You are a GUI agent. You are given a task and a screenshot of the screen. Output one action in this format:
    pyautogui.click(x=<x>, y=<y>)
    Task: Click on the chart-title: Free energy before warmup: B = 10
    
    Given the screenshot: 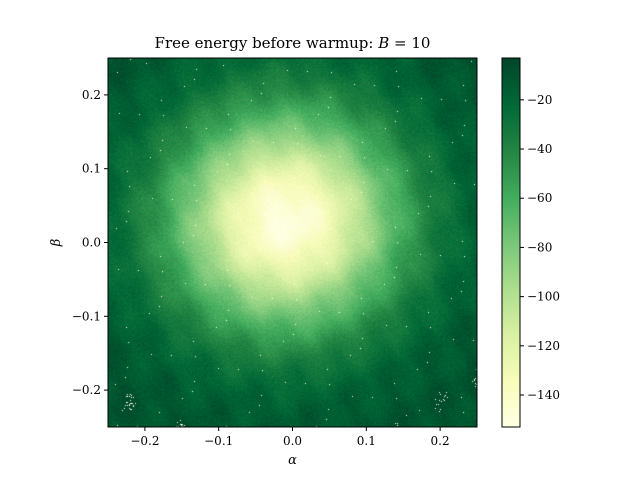 What is the action you would take?
    pyautogui.click(x=293, y=43)
    